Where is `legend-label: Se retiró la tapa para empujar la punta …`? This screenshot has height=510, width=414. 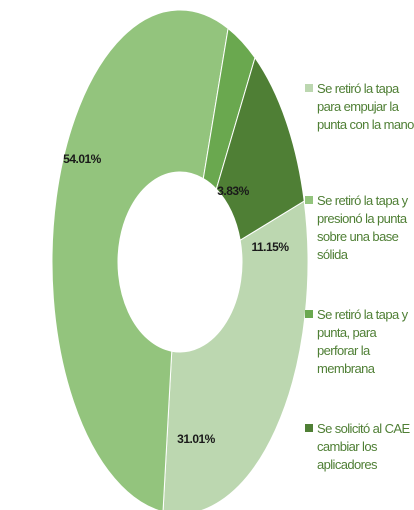 legend-label: Se retiró la tapa para empujar la punta … is located at coordinates (365, 106).